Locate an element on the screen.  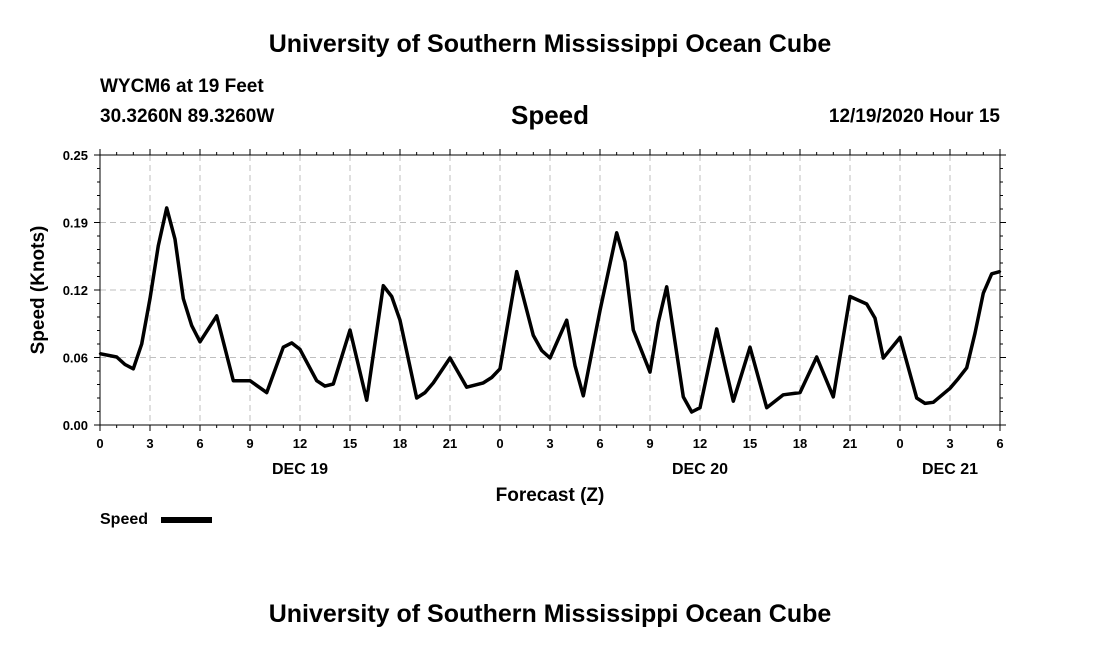
x-tick-label: 21 is located at coordinates (850, 443).